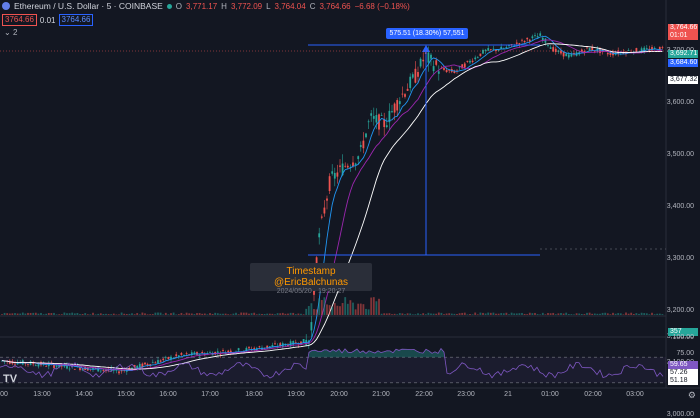  Describe the element at coordinates (10, 379) in the screenshot. I see `tradingview-logo: TV` at that location.